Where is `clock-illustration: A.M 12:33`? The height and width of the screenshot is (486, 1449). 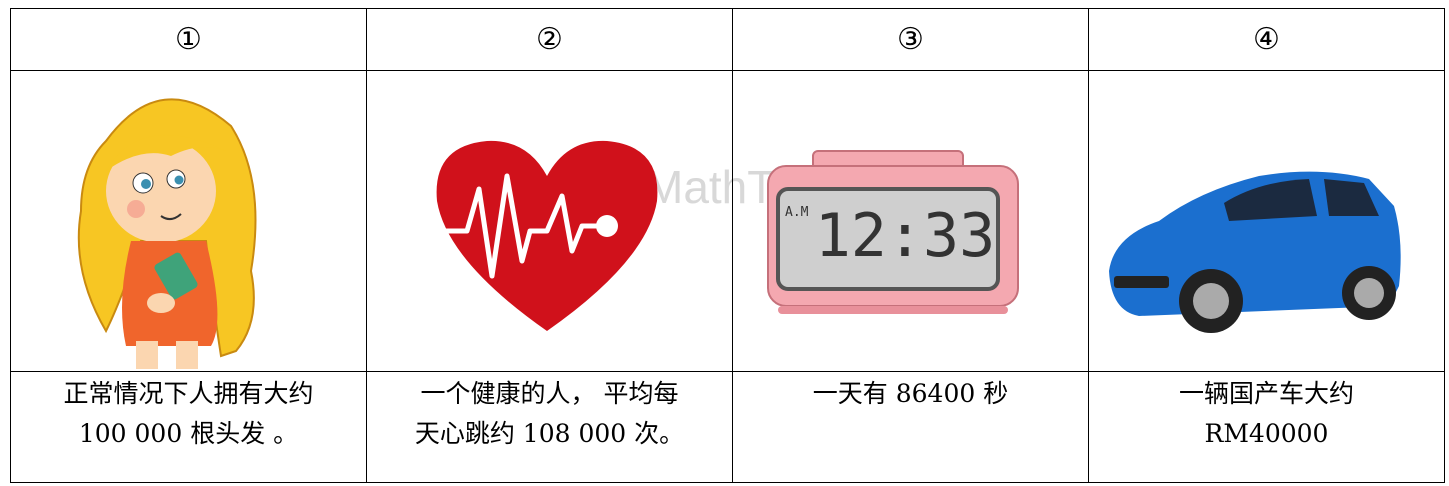
clock-illustration: A.M 12:33 is located at coordinates (893, 232).